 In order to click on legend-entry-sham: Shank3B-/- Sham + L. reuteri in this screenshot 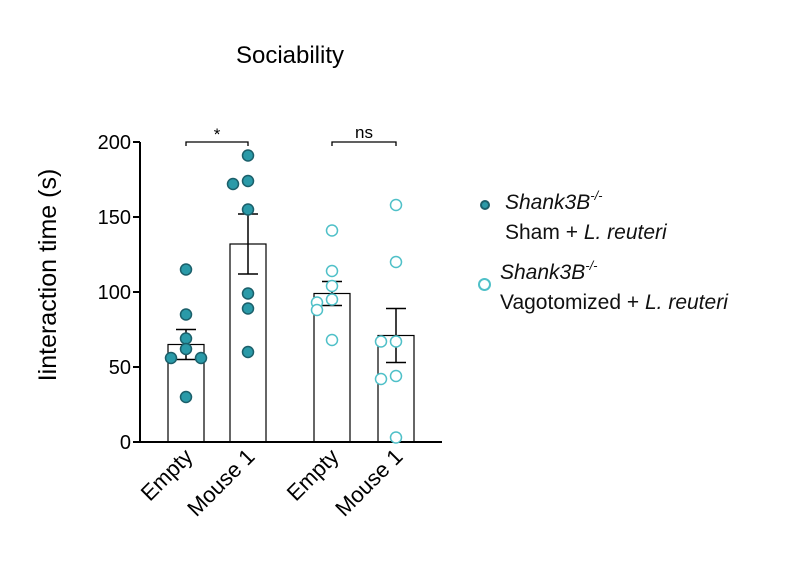, I will do `click(573, 218)`.